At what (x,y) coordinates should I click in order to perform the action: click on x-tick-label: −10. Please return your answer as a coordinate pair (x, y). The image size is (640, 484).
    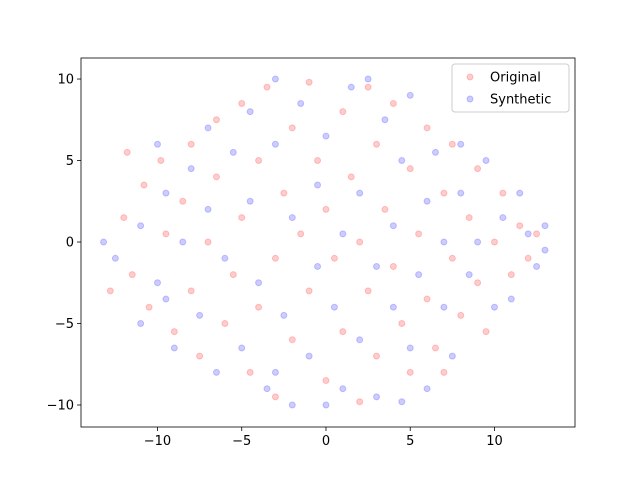
    Looking at the image, I should click on (157, 441).